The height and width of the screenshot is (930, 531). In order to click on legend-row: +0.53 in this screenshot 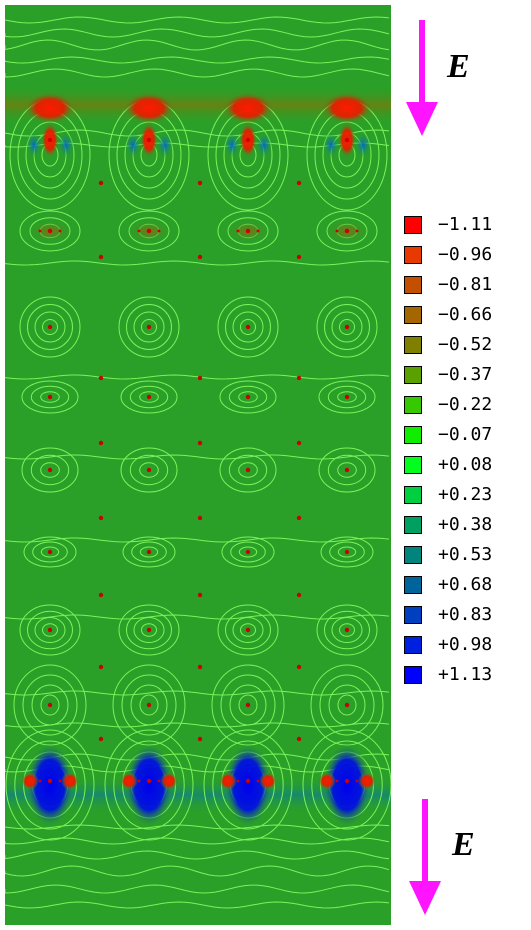, I will do `click(465, 556)`.